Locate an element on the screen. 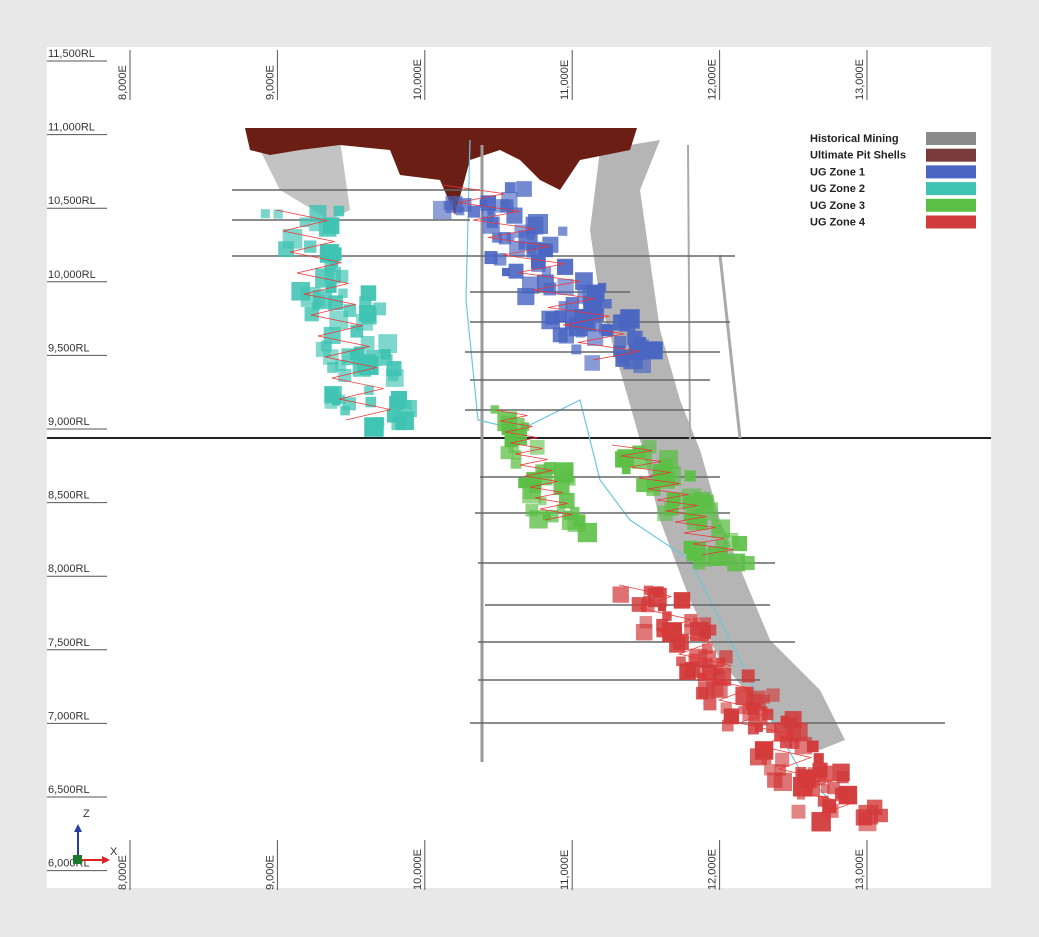  legend-label: UG Zone 3 is located at coordinates (837, 206).